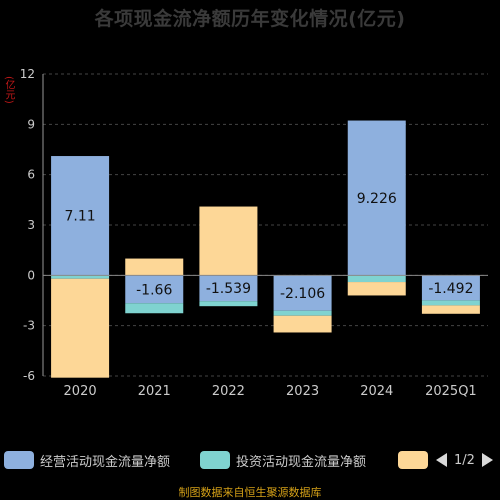 This screenshot has width=500, height=500. I want to click on x-tick-label: 2025Q1, so click(451, 391).